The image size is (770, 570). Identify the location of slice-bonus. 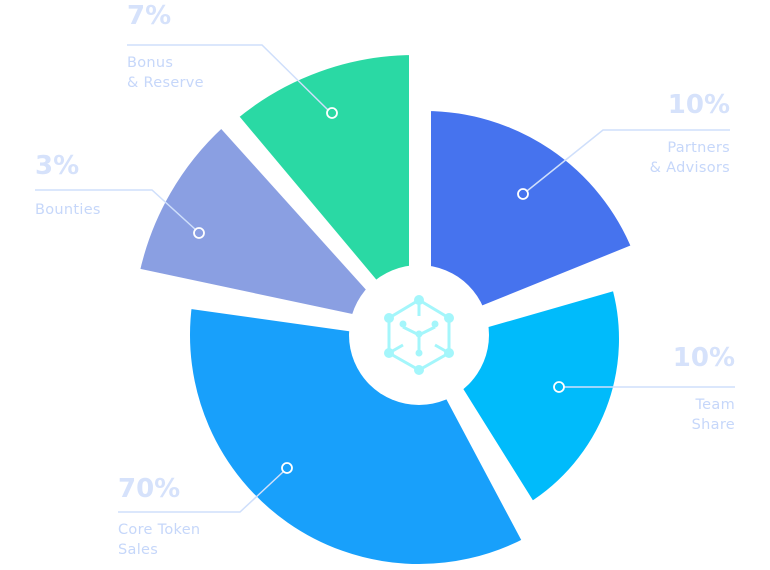
(323, 192).